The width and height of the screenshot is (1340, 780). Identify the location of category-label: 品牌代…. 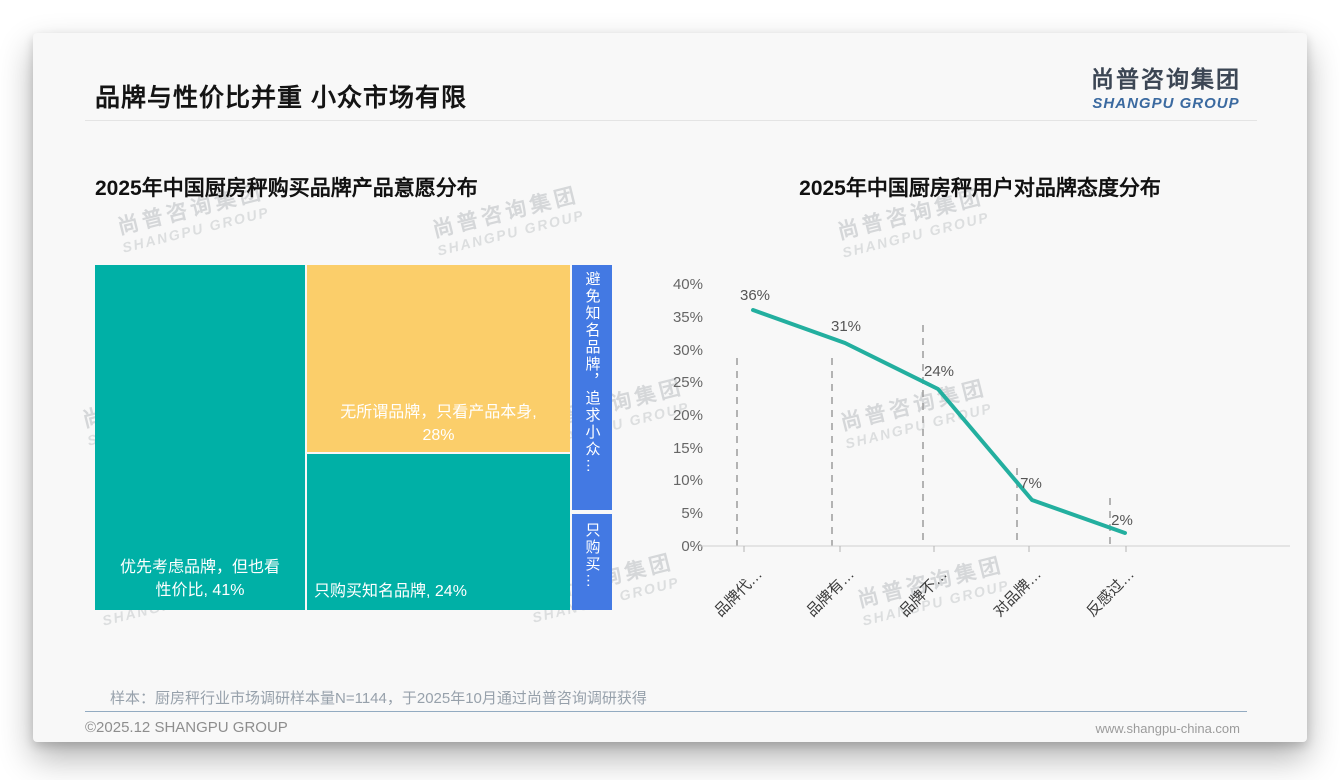
(738, 593).